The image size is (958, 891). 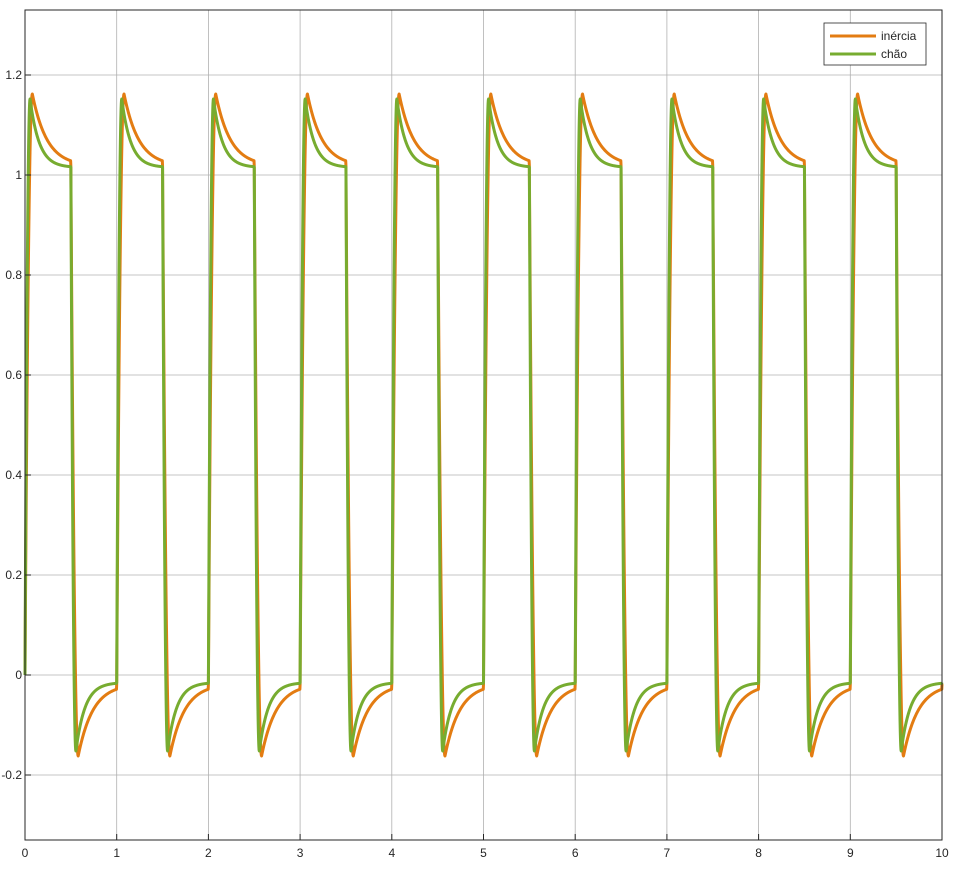 I want to click on x-tick-label: 2, so click(x=208, y=853).